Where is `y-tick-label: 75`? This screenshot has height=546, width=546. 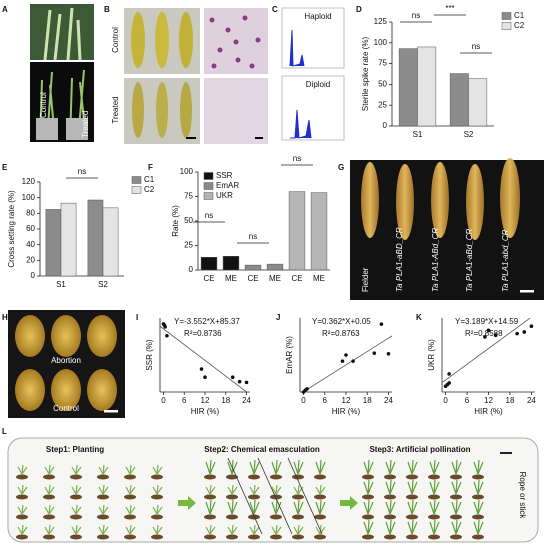
y-tick-label: 75 is located at coordinates (188, 196).